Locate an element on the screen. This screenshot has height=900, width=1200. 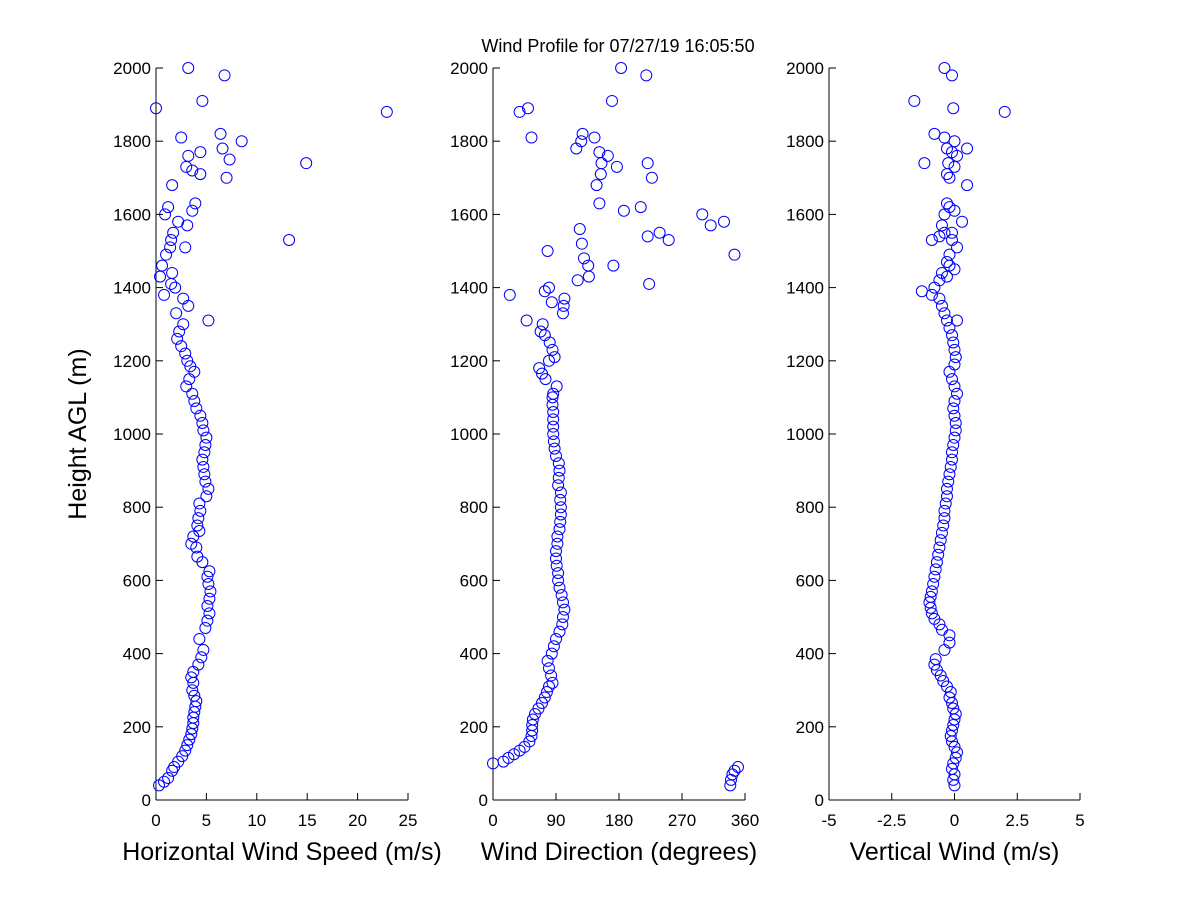
x-tick-label: 20 is located at coordinates (357, 820).